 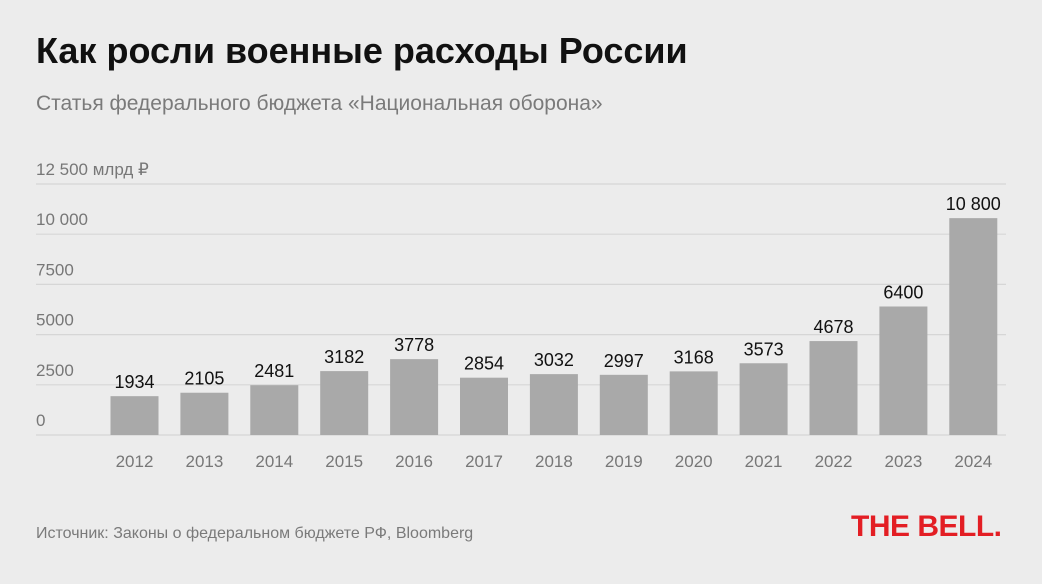 What do you see at coordinates (362, 50) in the screenshot?
I see `chart-title: Как росли военные расходы России` at bounding box center [362, 50].